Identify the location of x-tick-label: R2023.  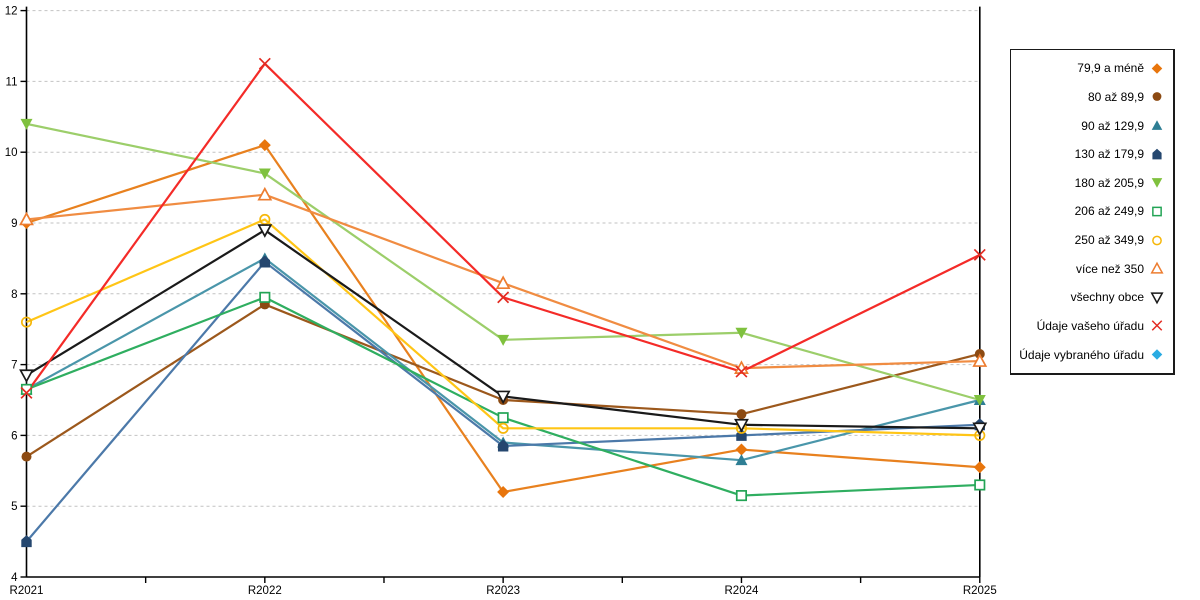
(503, 591).